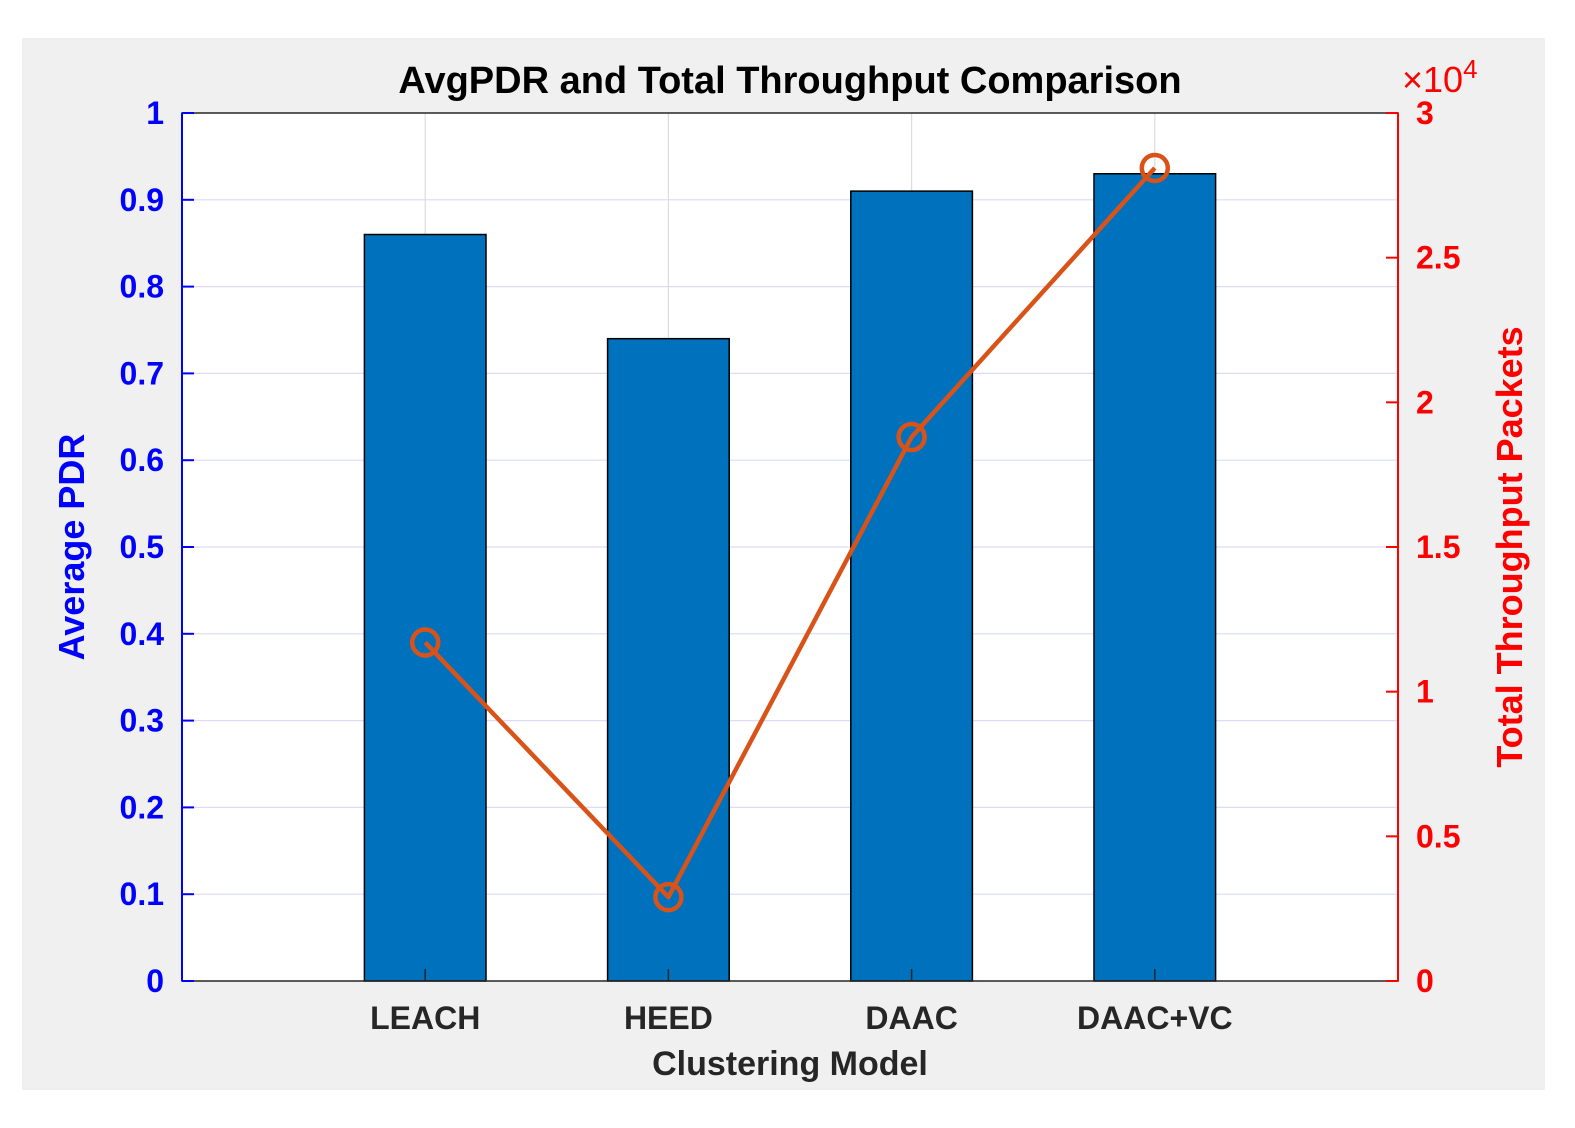 The height and width of the screenshot is (1128, 1575). Describe the element at coordinates (142, 287) in the screenshot. I see `left-tick-label: 0.8` at that location.